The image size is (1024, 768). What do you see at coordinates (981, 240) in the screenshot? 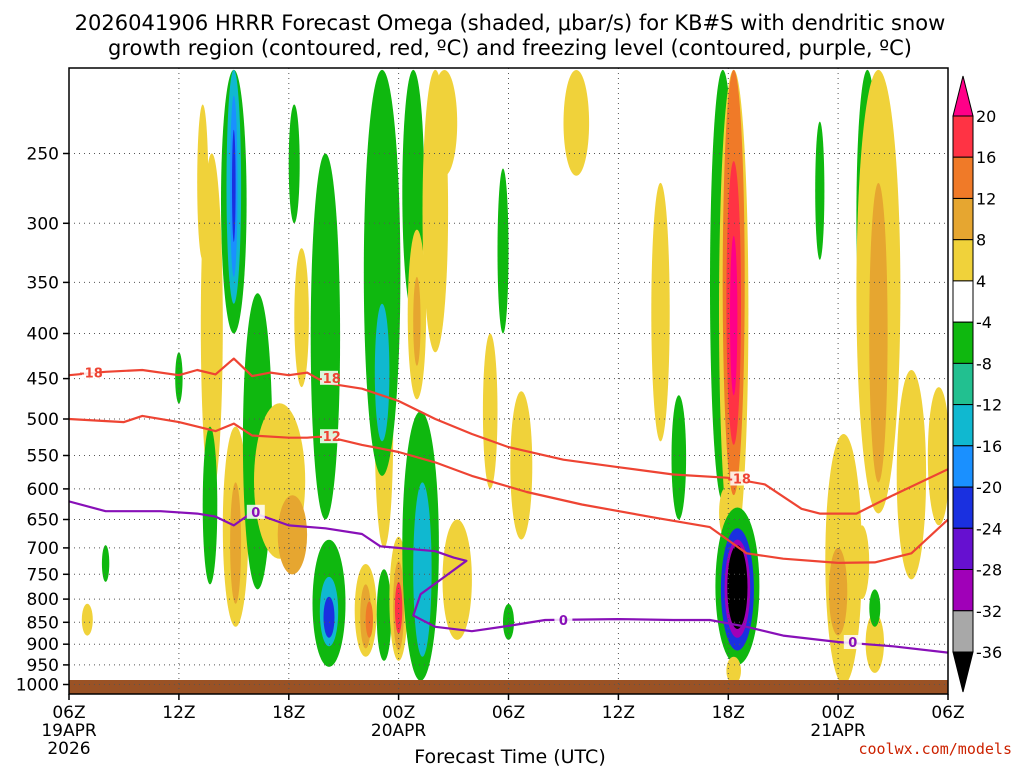
I see `colorbar-tick-3: 8` at bounding box center [981, 240].